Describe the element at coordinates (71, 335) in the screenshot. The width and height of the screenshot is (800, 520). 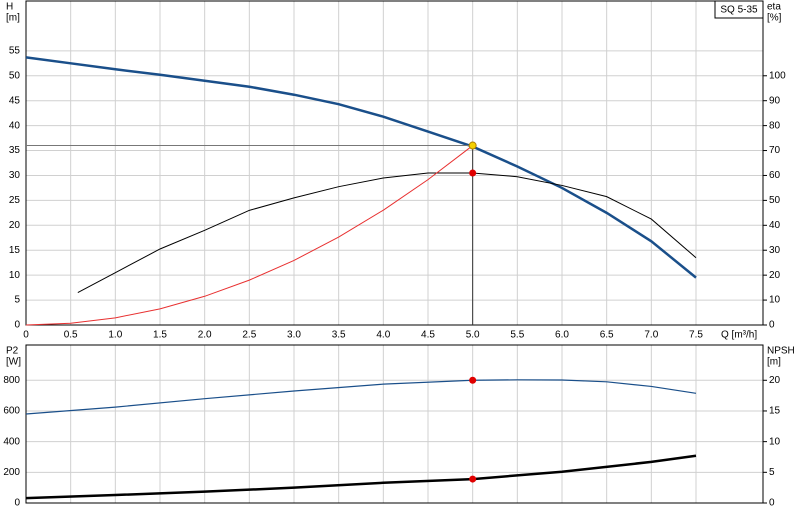
I see `x-tick-label: 0.5` at that location.